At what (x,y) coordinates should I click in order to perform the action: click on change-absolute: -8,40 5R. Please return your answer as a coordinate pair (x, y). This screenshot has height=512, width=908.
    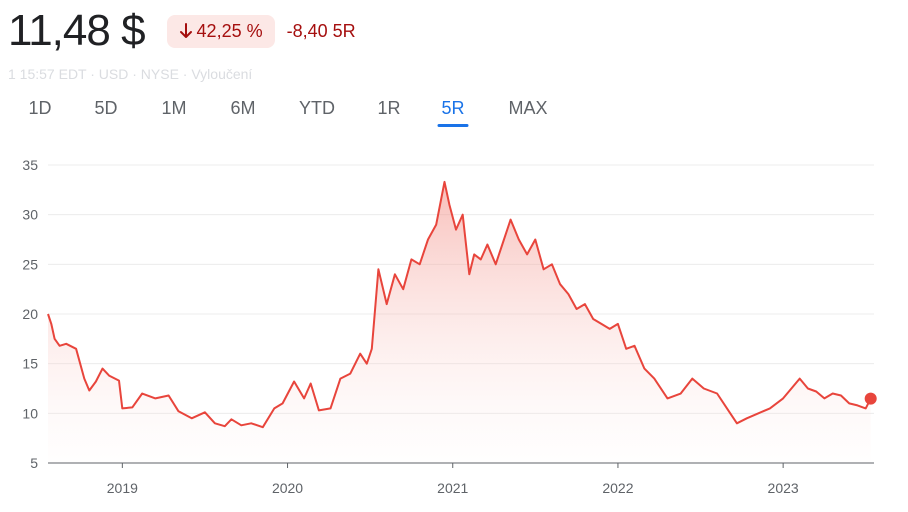
    Looking at the image, I should click on (321, 30).